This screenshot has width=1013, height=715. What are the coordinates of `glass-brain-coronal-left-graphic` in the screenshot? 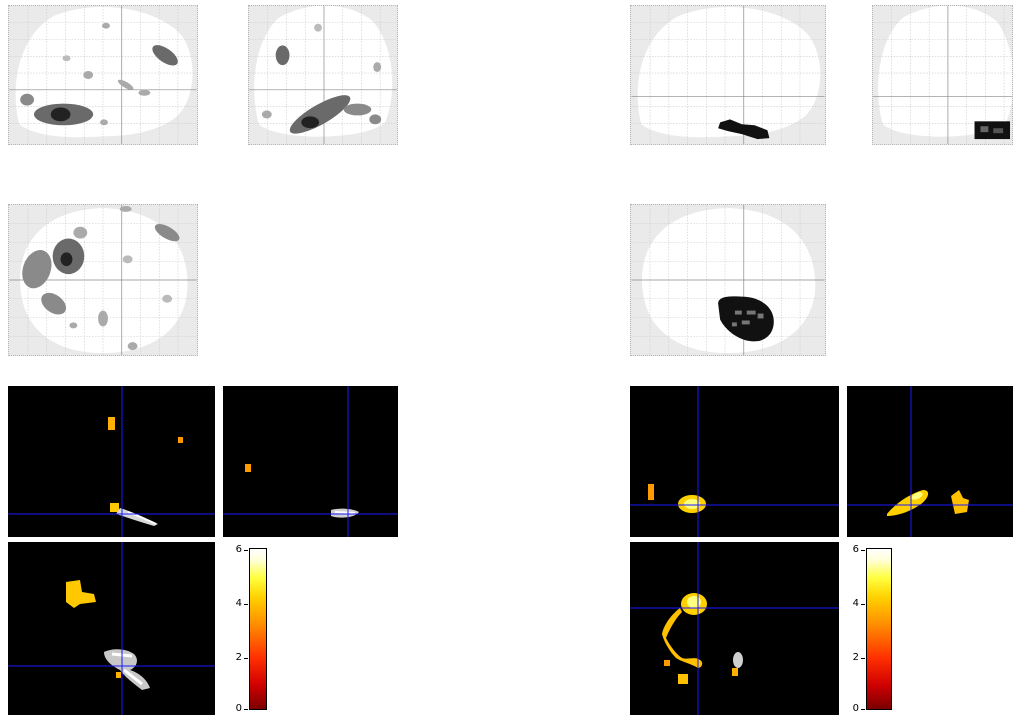 It's located at (323, 75).